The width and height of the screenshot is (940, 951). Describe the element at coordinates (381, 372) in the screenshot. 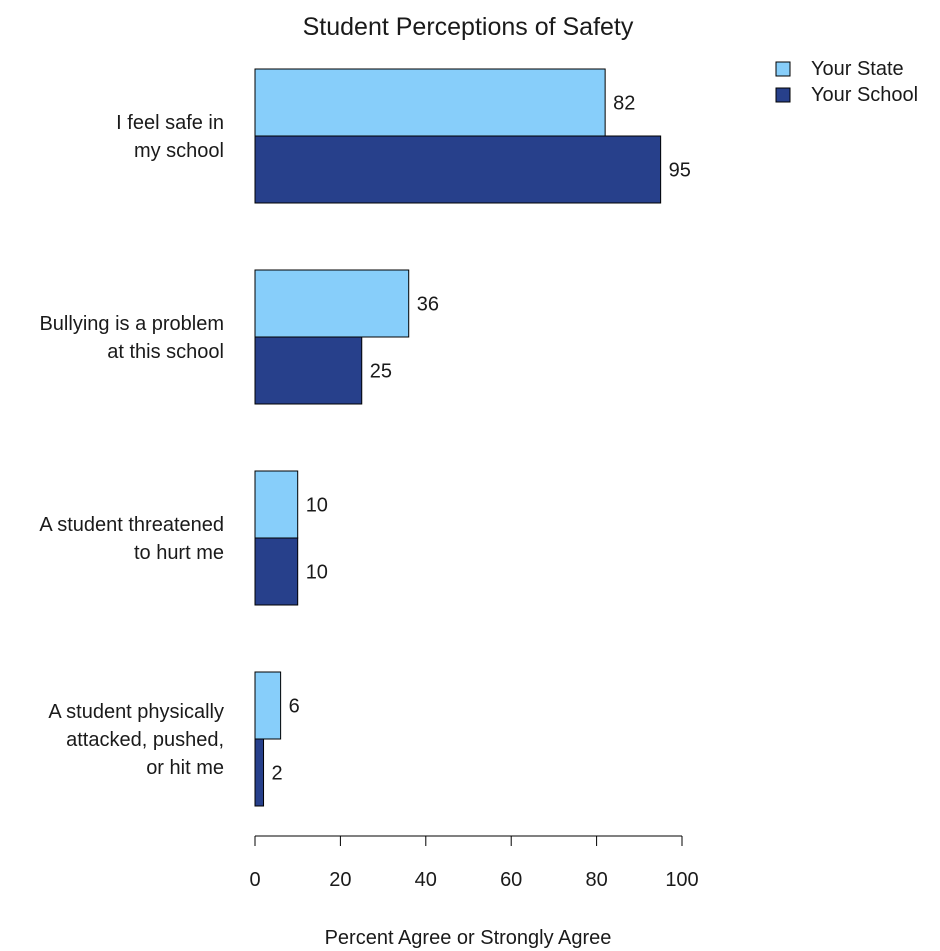

I see `data-label: 25` at that location.